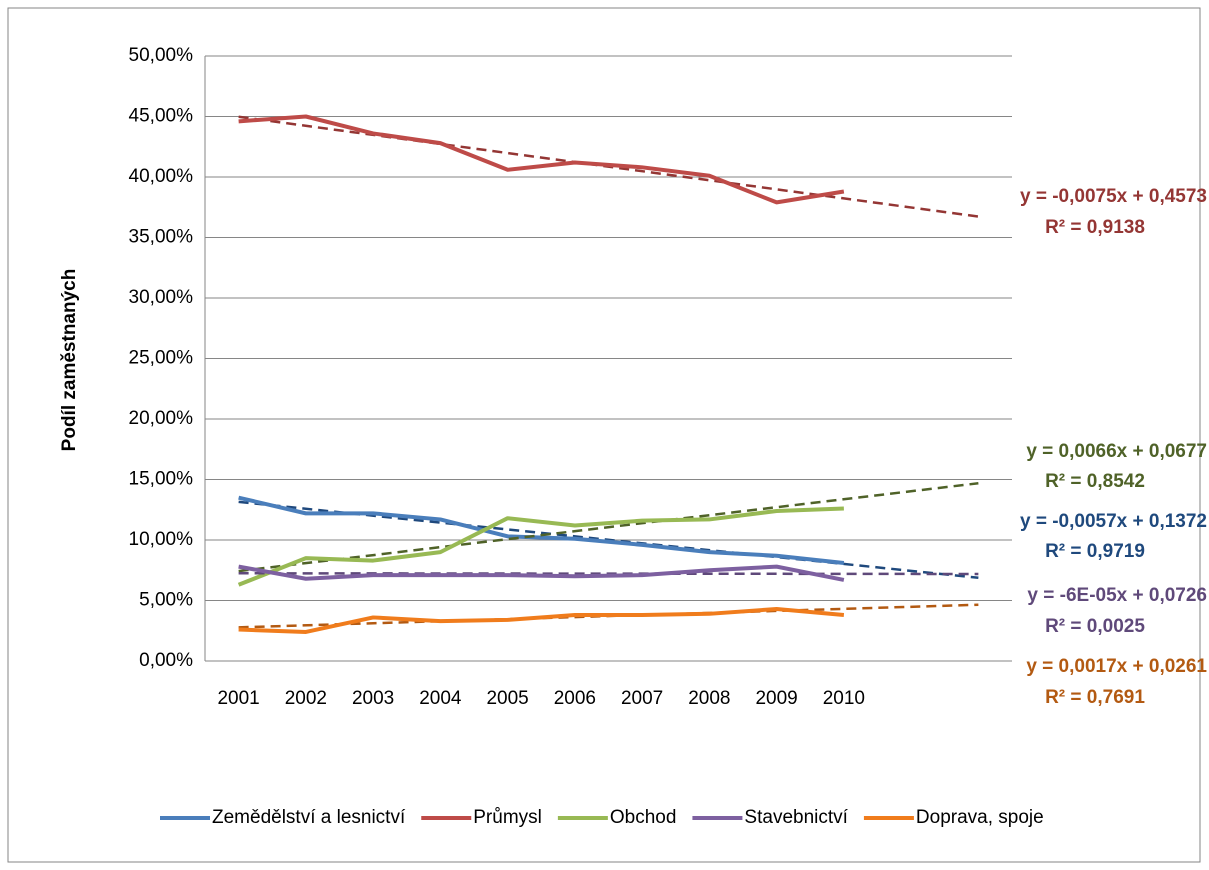 The width and height of the screenshot is (1209, 870). Describe the element at coordinates (161, 176) in the screenshot. I see `y-tick-label: 40,00%` at that location.